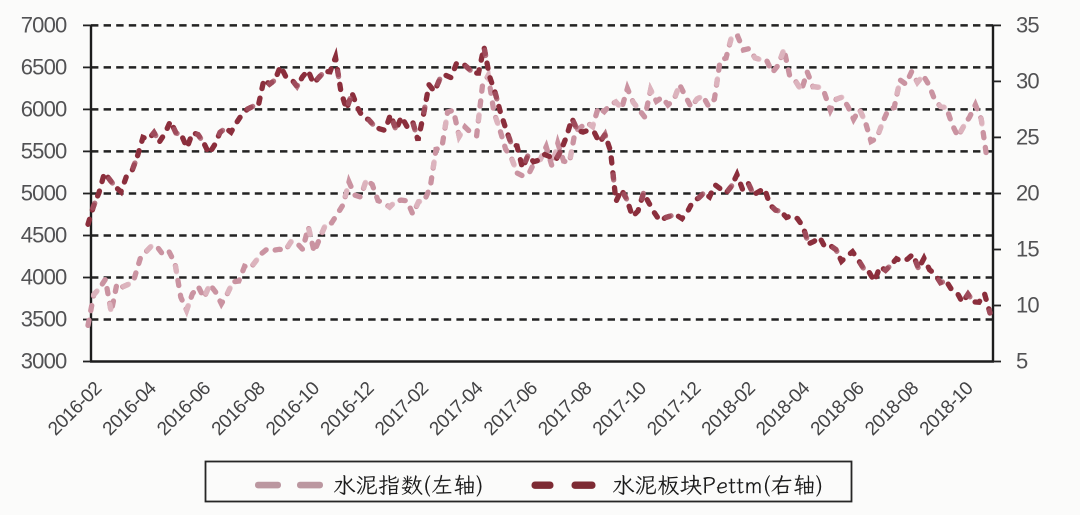  What do you see at coordinates (44, 319) in the screenshot?
I see `svg-text: 3500` at bounding box center [44, 319].